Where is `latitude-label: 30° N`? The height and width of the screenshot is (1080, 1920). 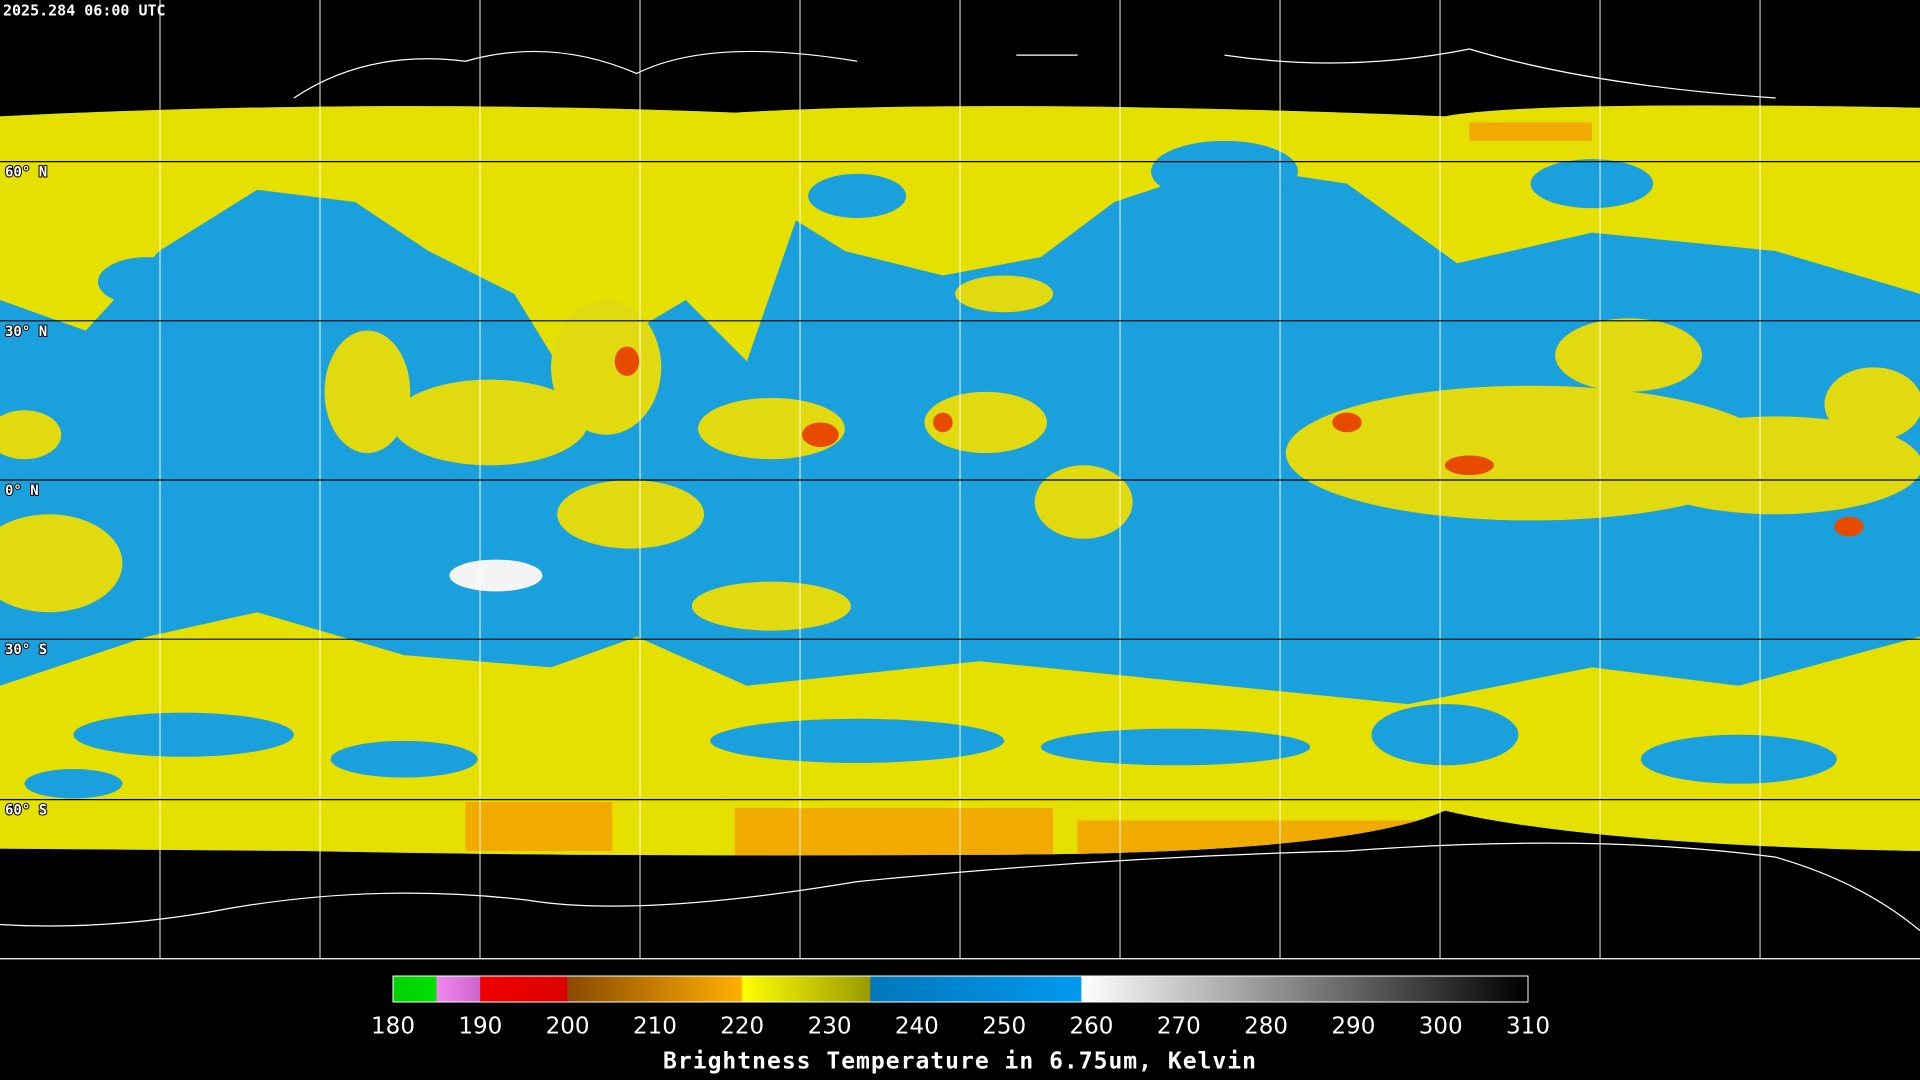
latitude-label: 30° N is located at coordinates (26, 332).